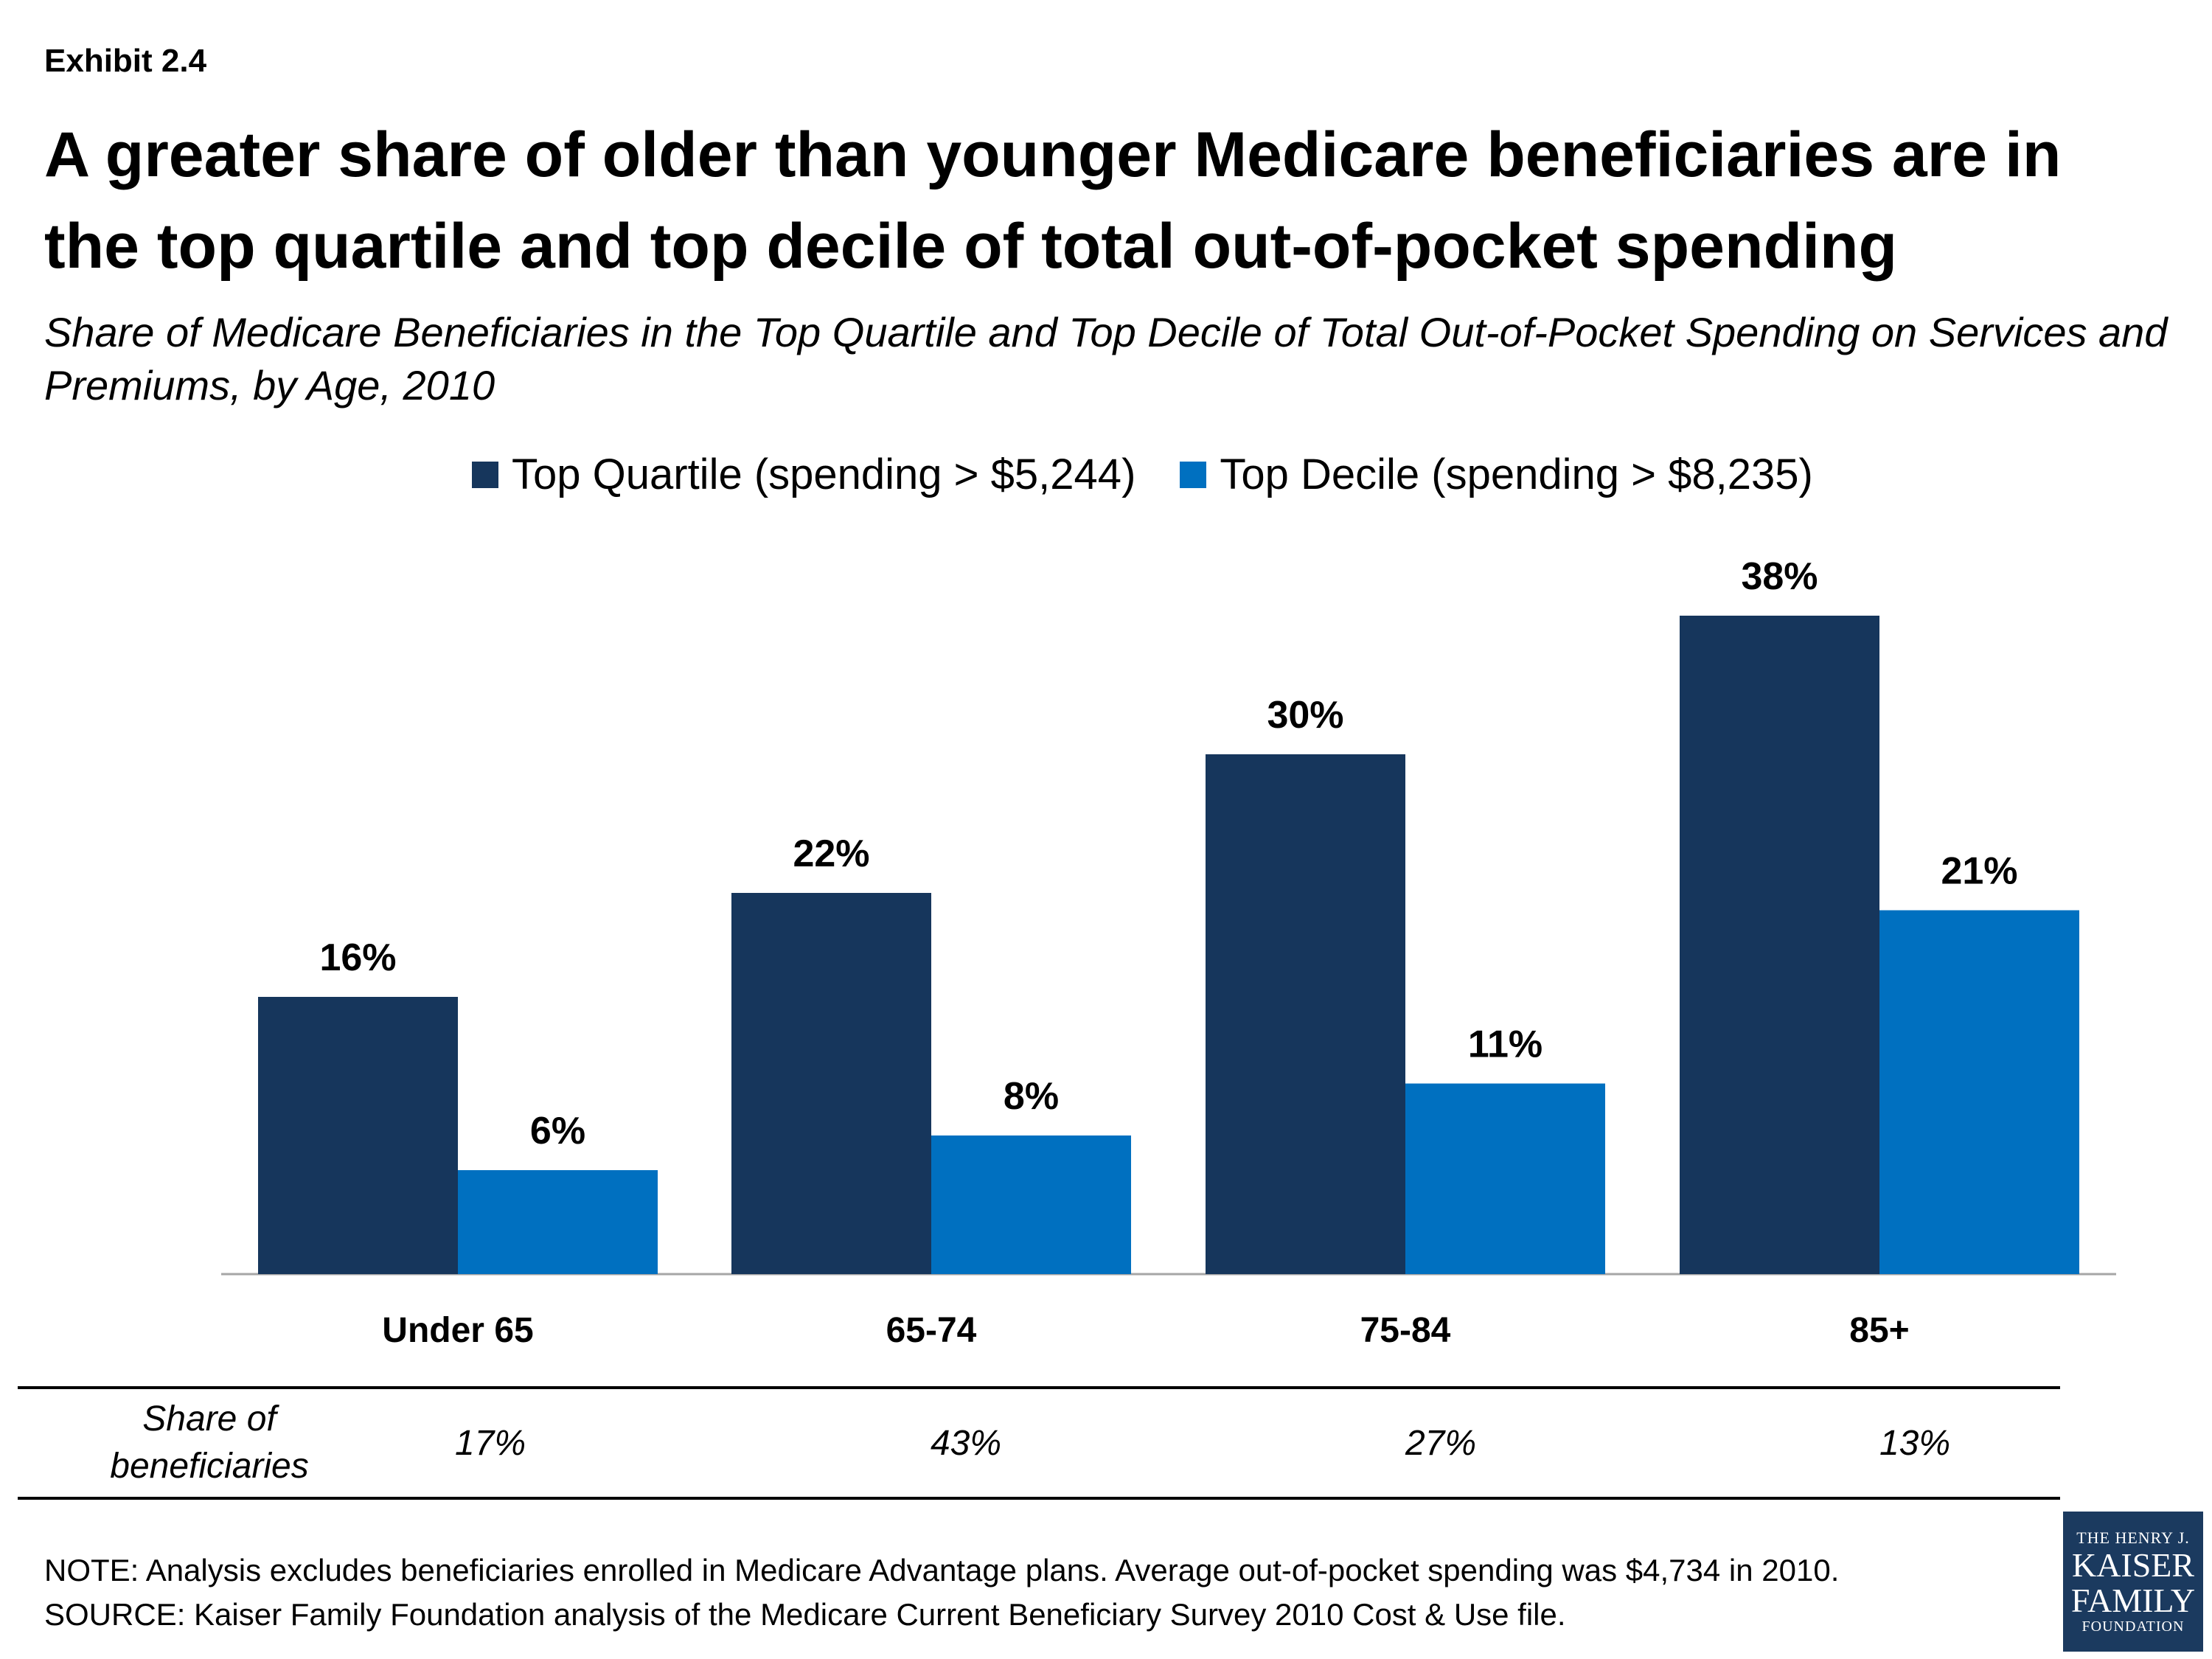 This screenshot has width=2212, height=1659. Describe the element at coordinates (1305, 715) in the screenshot. I see `data-label-top-quartile-75-84: 30%` at that location.